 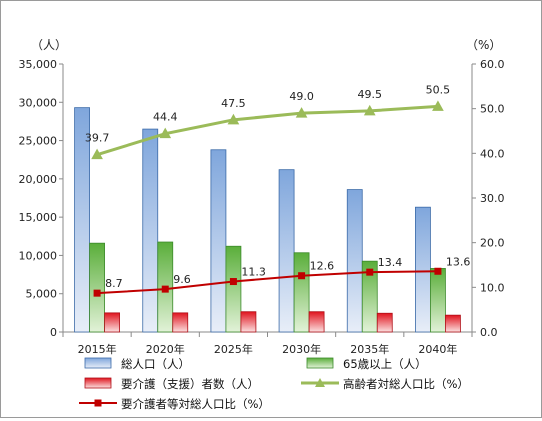 What do you see at coordinates (483, 45) in the screenshot?
I see `right-axis-unit: （%）` at bounding box center [483, 45].